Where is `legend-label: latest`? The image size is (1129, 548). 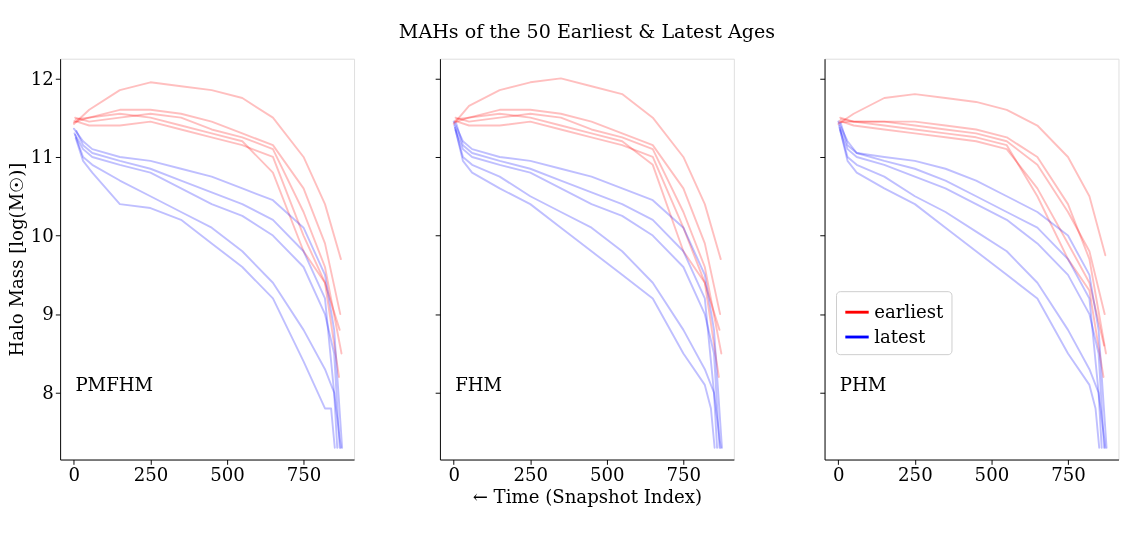
legend-label: latest is located at coordinates (900, 336).